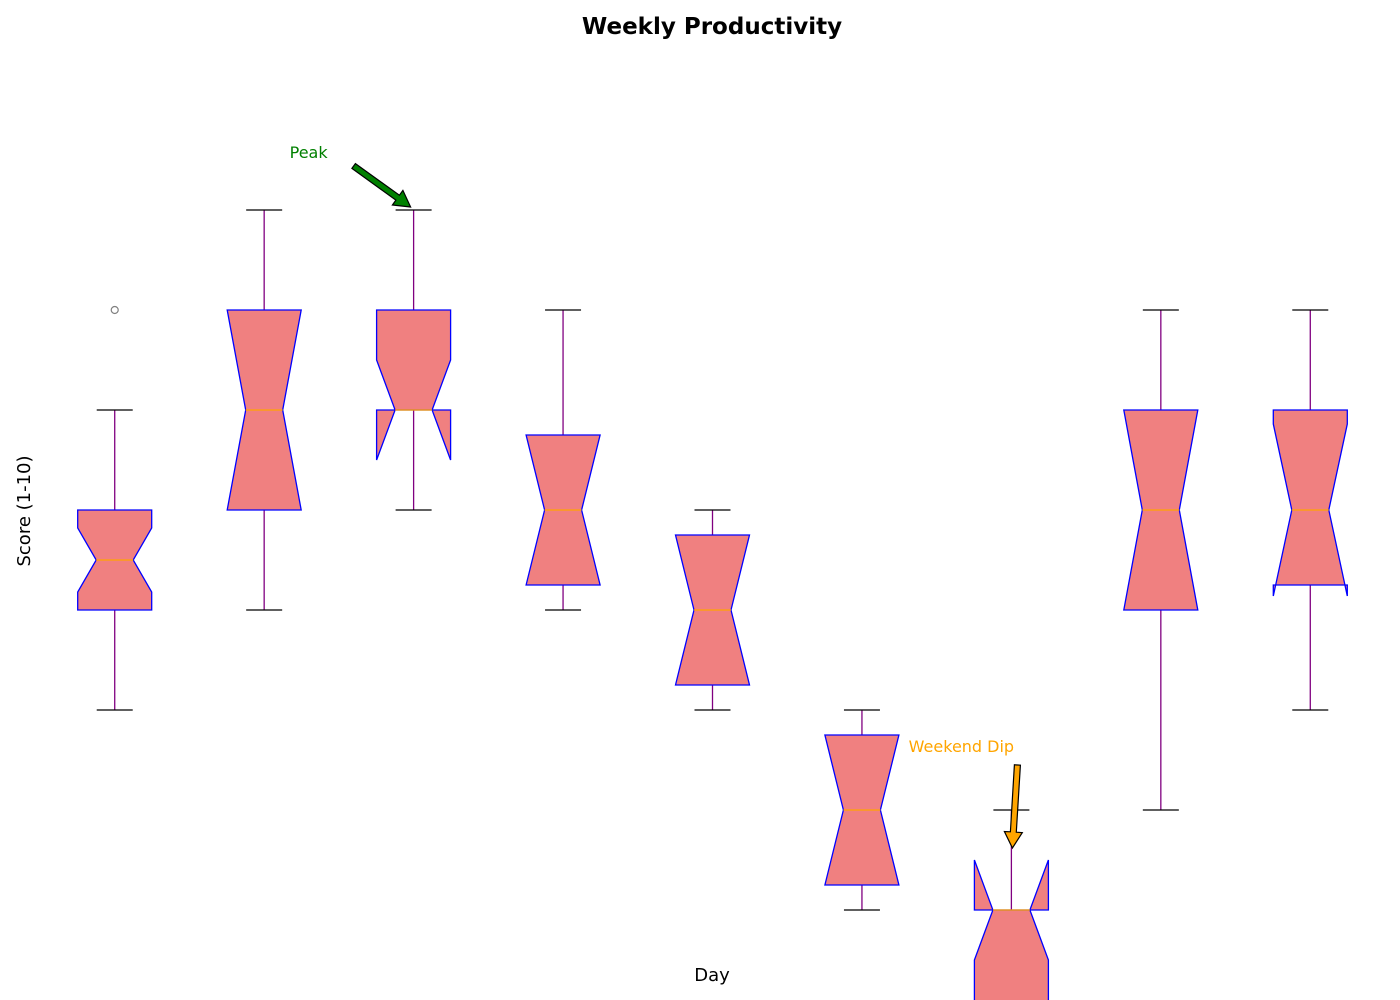 The image size is (1400, 1000). Describe the element at coordinates (1013, 806) in the screenshot. I see `annotation-dip-arrow` at that location.